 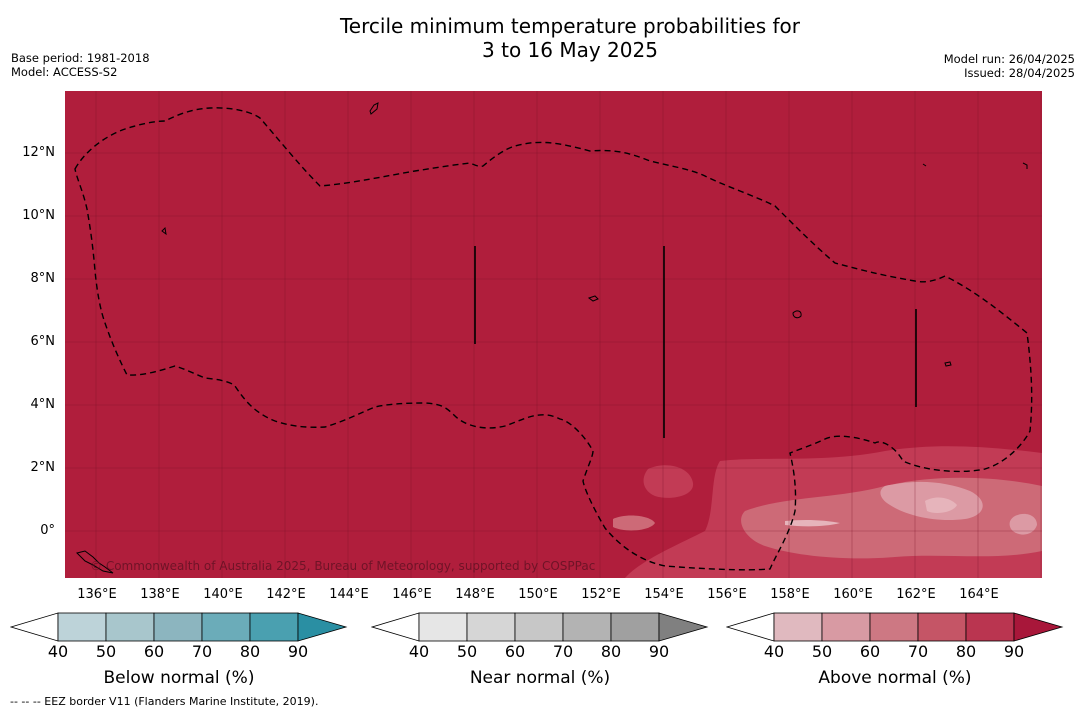 I want to click on lon-label-148e: 148°E, so click(x=475, y=594).